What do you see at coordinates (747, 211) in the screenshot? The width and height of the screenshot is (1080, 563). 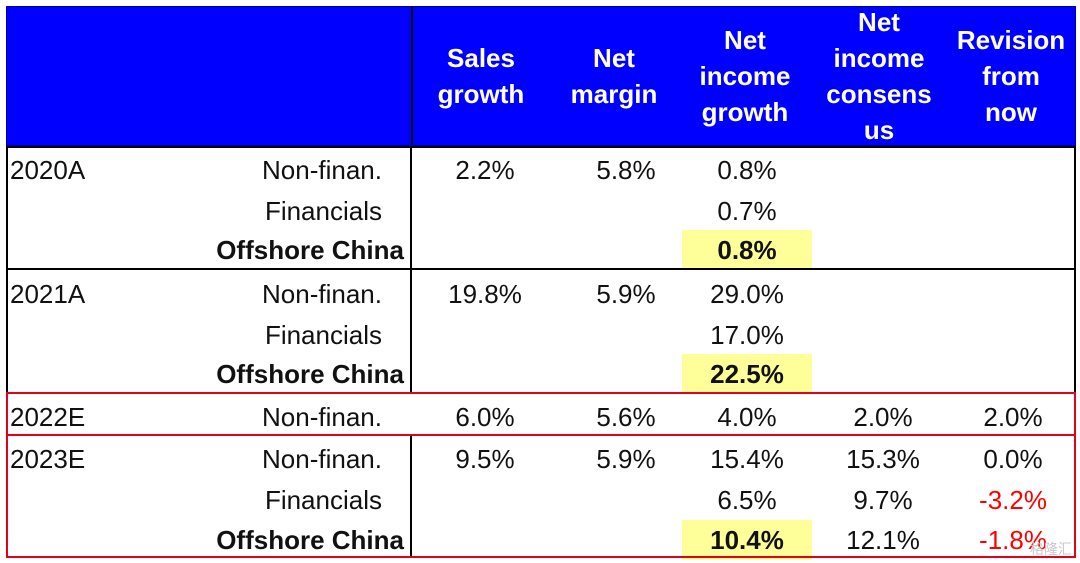 I see `net-income-growth-cell: 0.7%` at bounding box center [747, 211].